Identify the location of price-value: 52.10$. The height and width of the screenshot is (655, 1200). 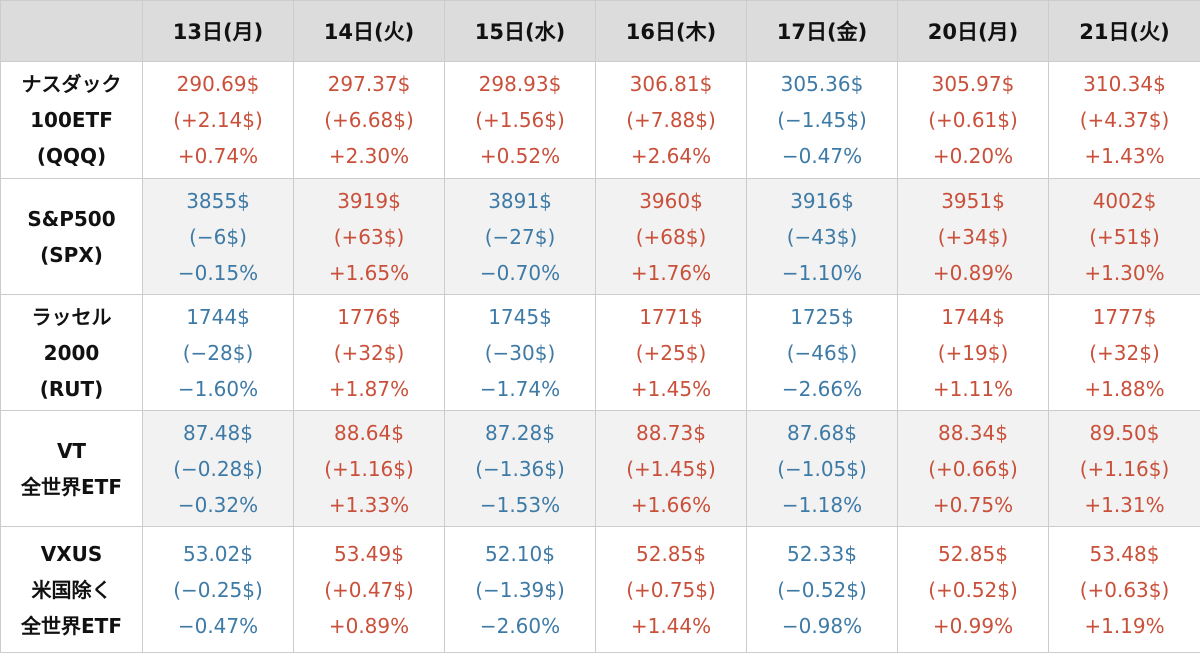
(520, 554).